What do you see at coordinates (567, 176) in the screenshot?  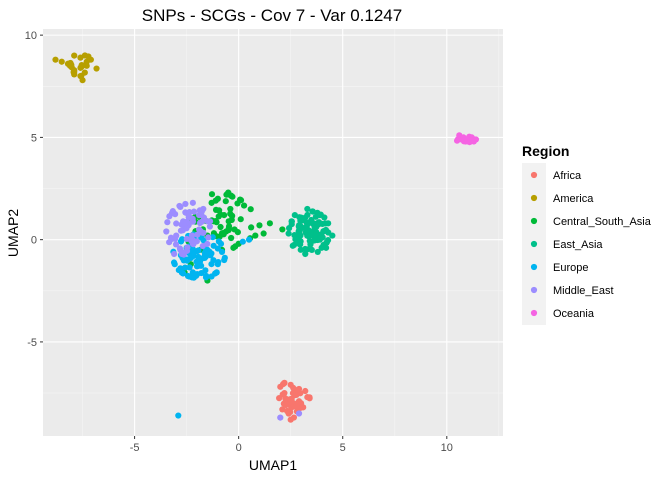 I see `legend-label-africa: Africa` at bounding box center [567, 176].